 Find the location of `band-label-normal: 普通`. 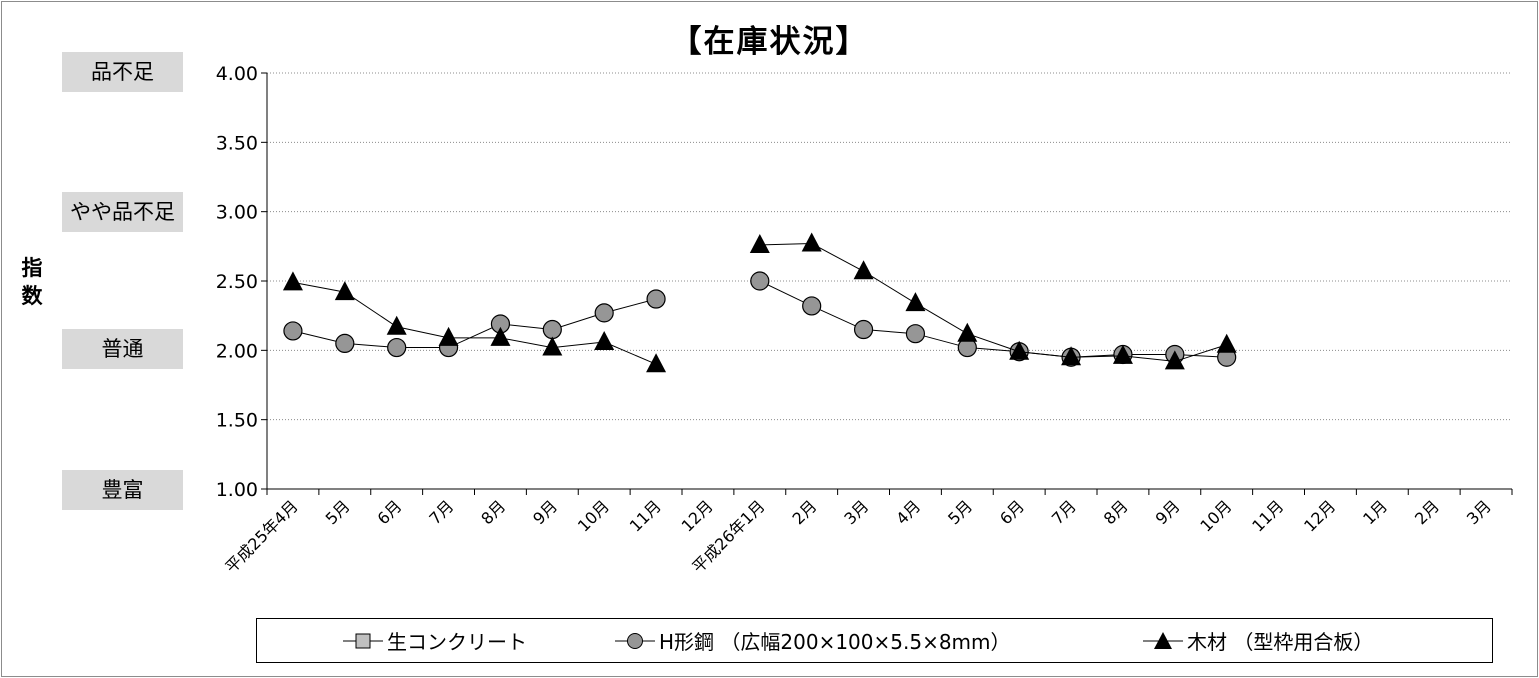

band-label-normal: 普通 is located at coordinates (122, 349).